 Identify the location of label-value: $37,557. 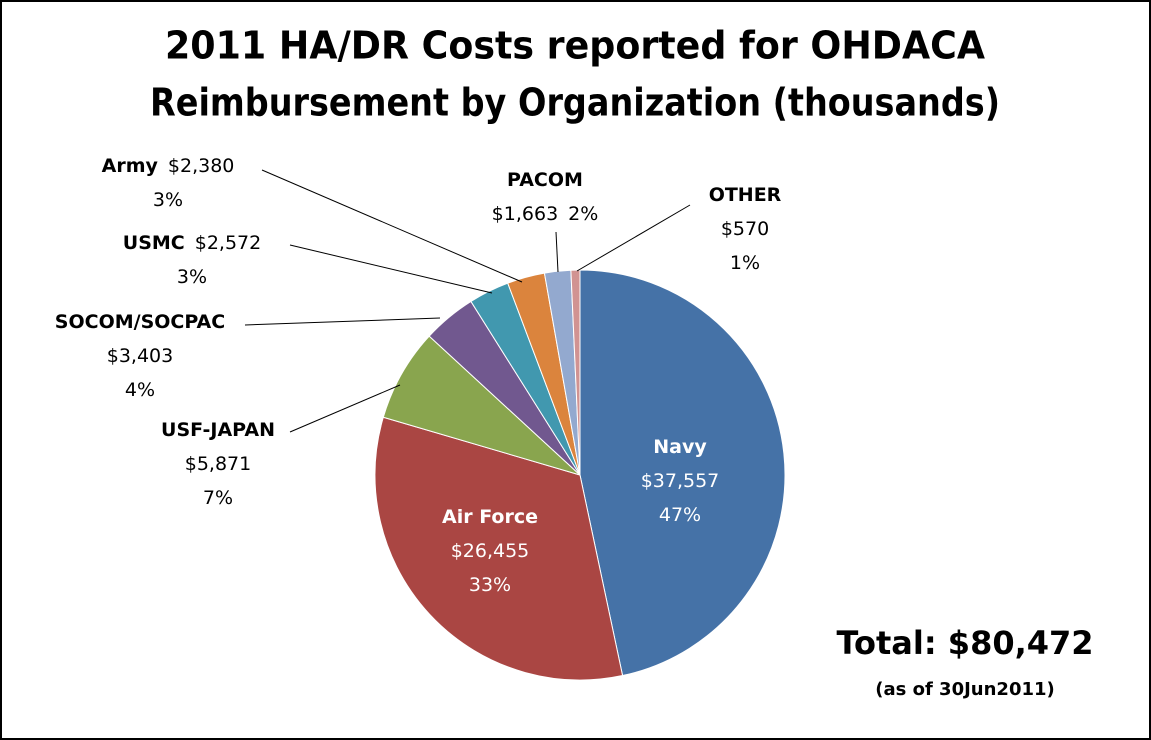
(680, 481).